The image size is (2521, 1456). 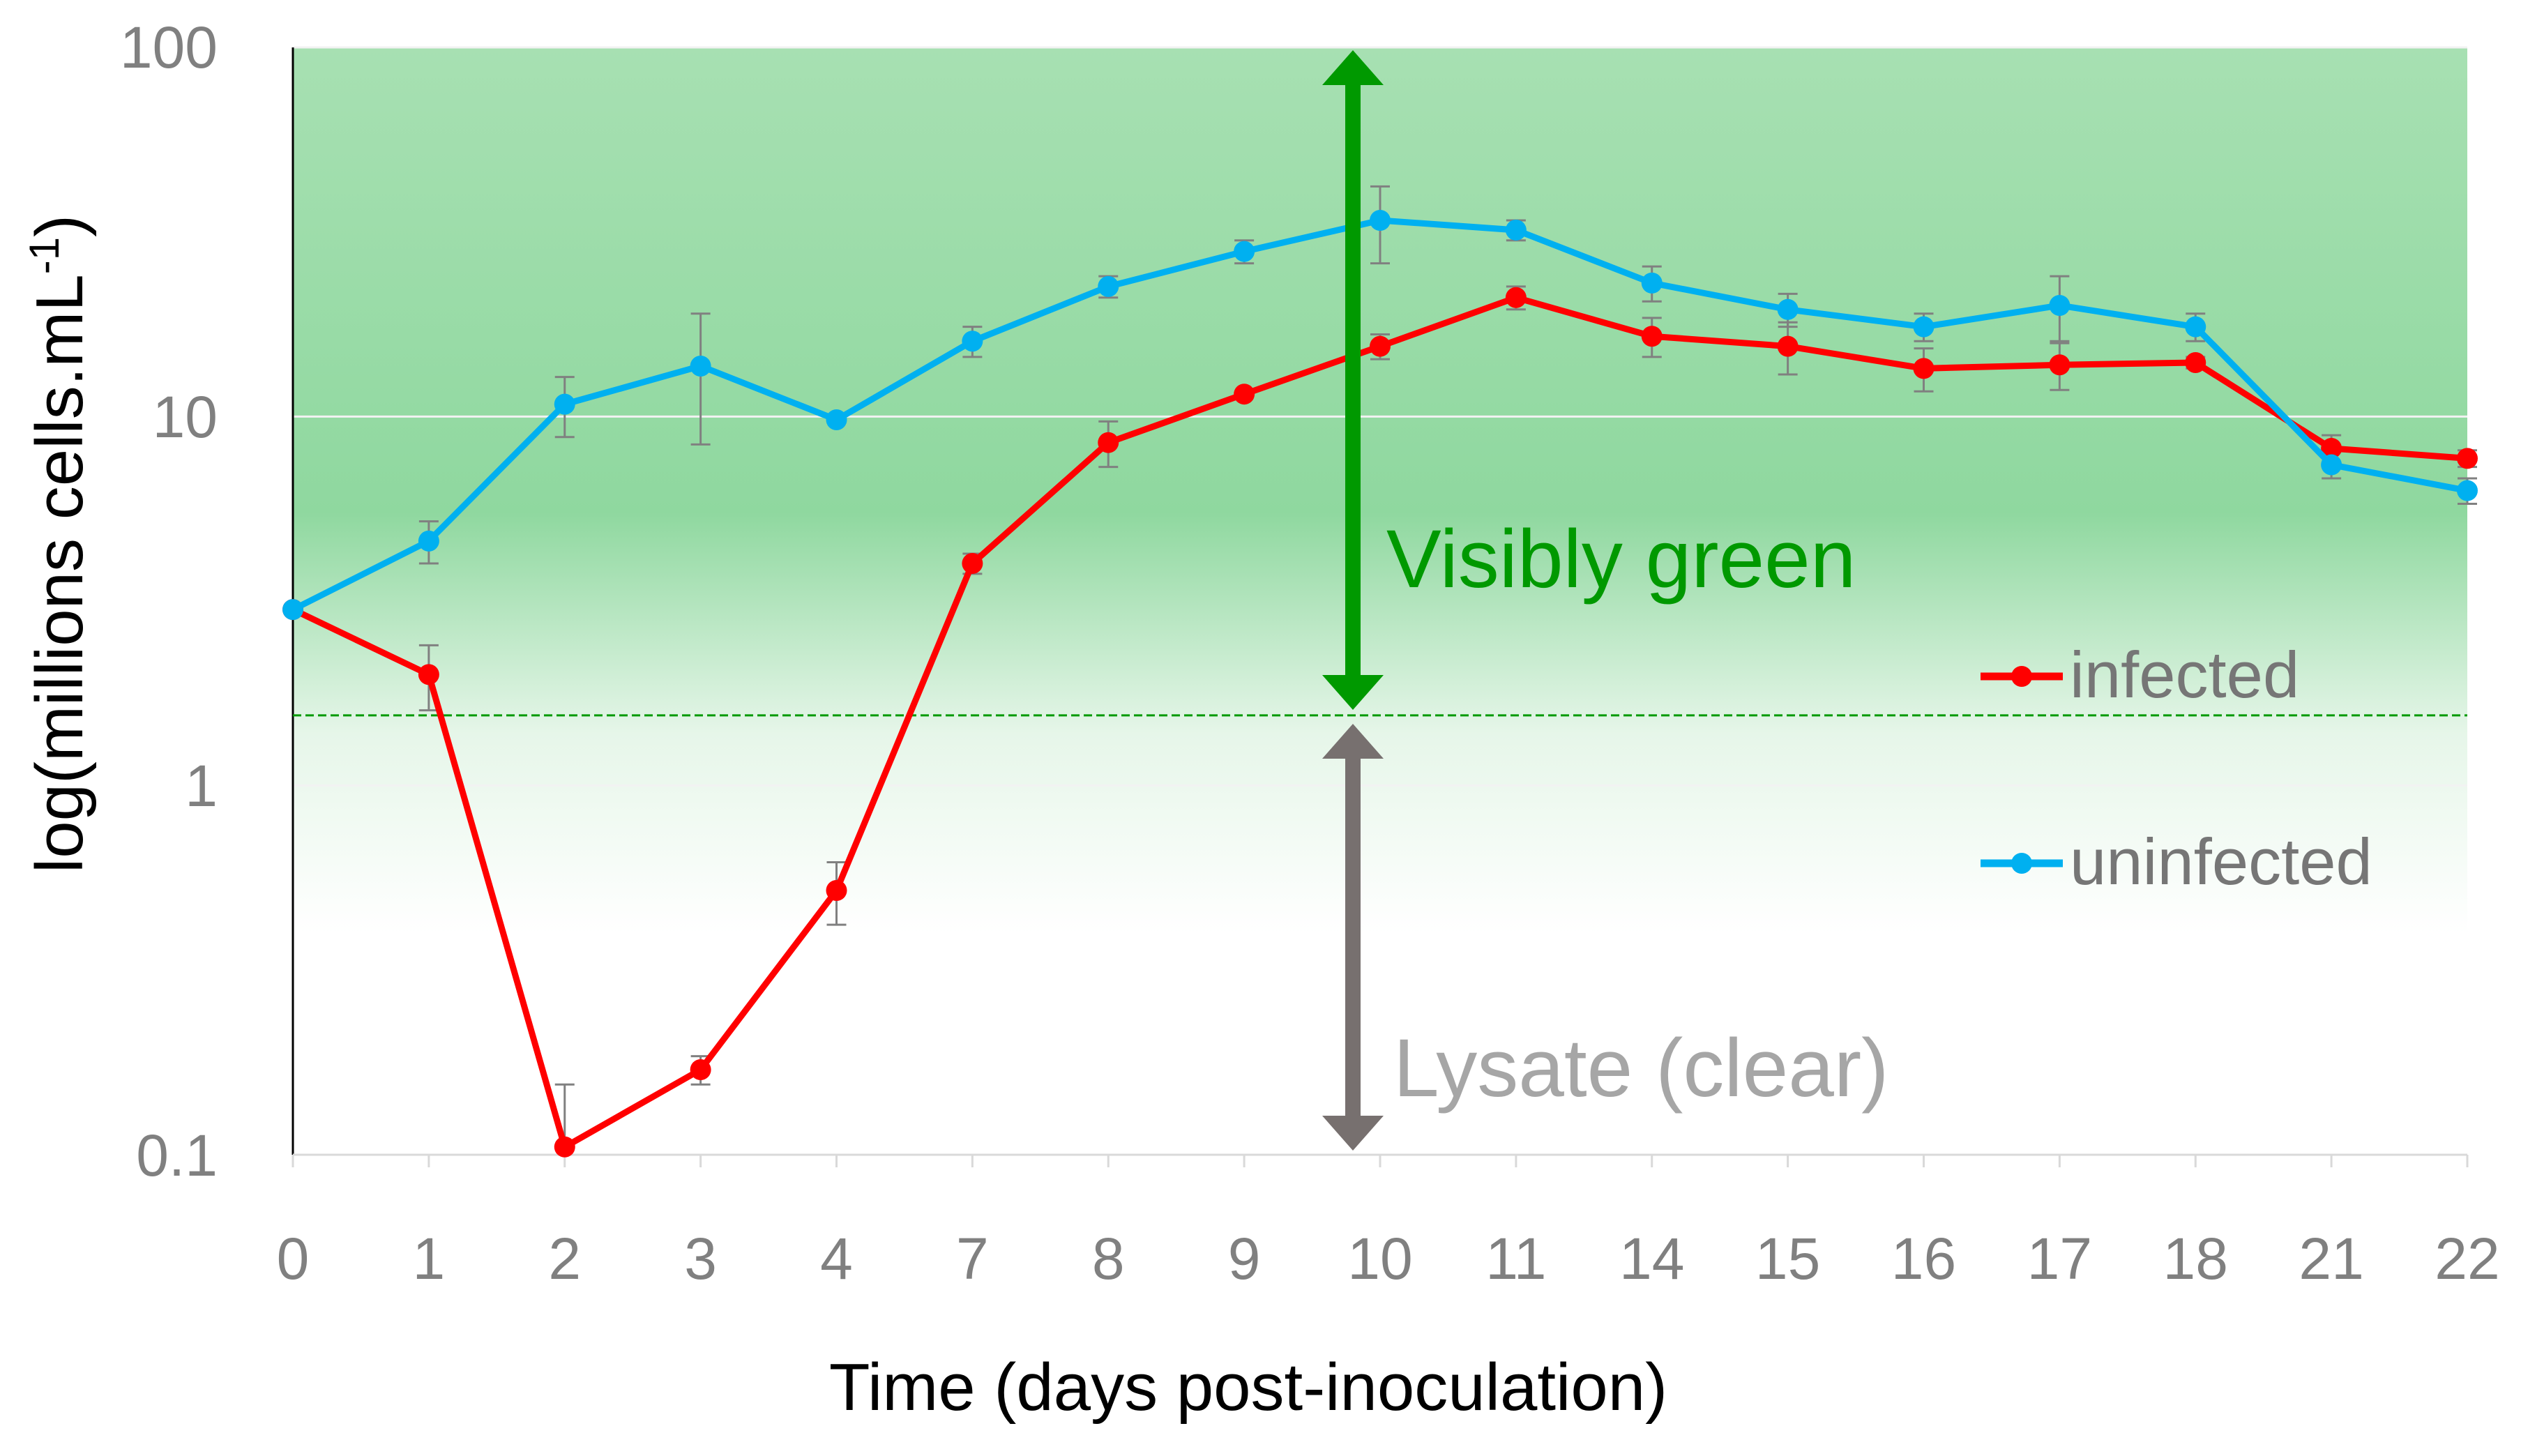 I want to click on legend-item-infected: infected, so click(x=2140, y=674).